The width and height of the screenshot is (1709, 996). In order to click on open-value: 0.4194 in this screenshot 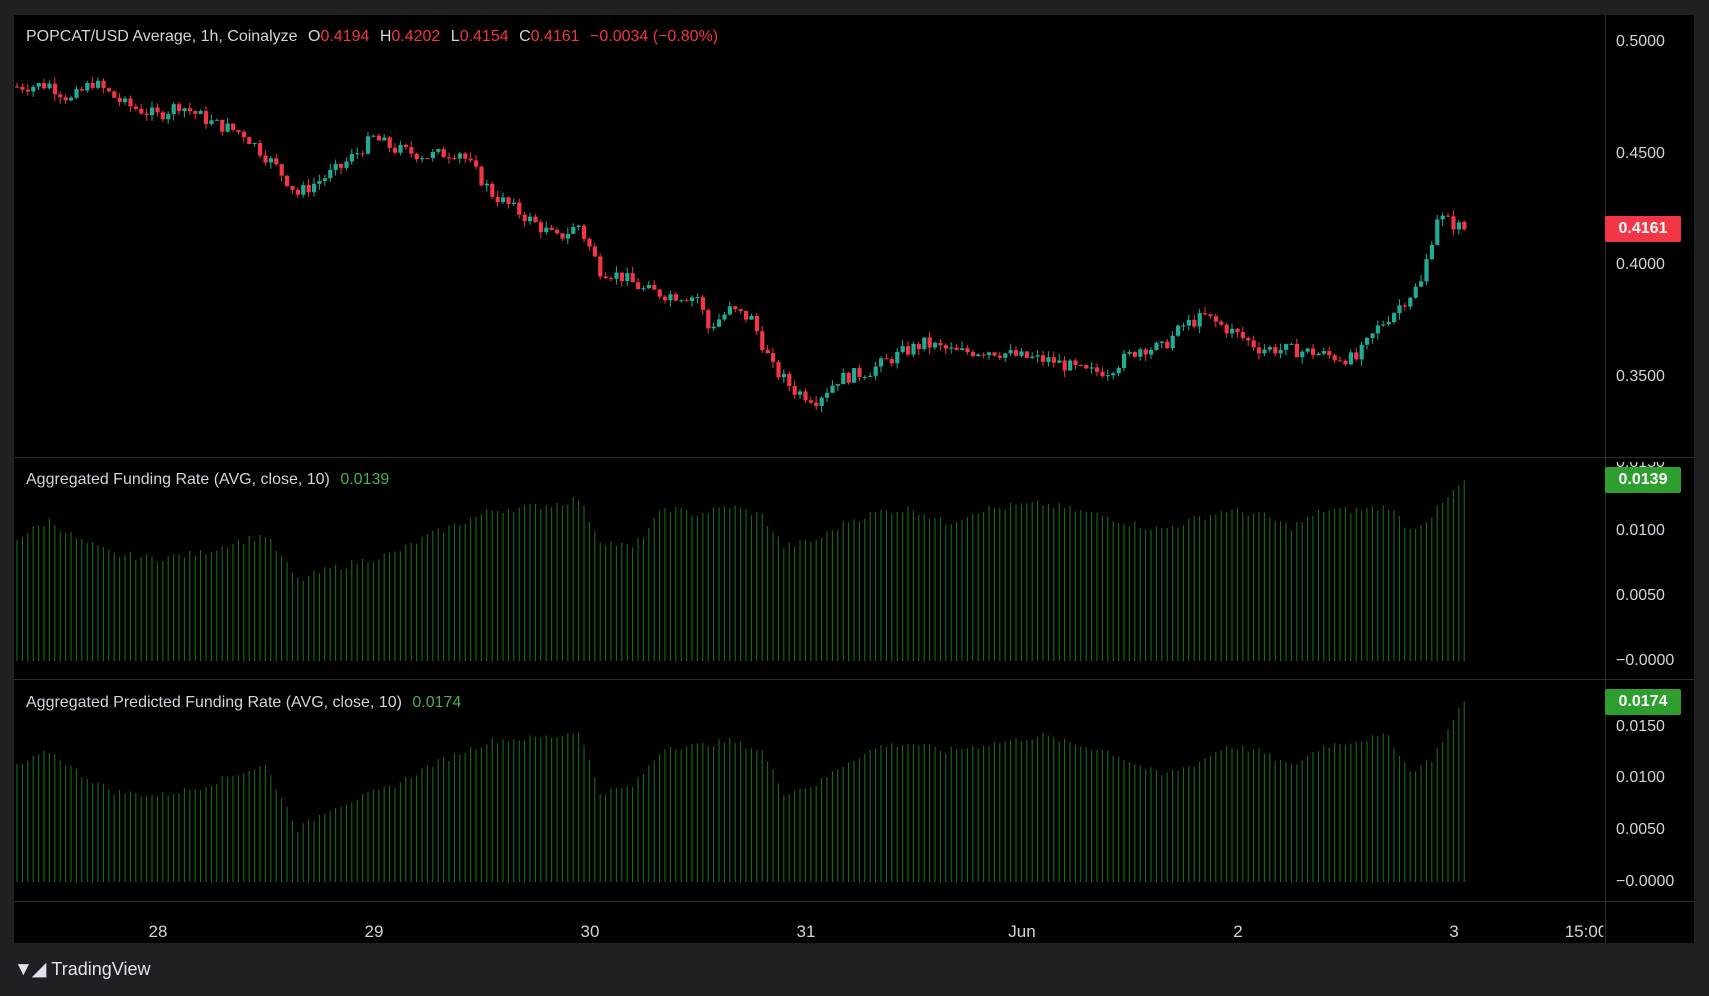, I will do `click(345, 36)`.